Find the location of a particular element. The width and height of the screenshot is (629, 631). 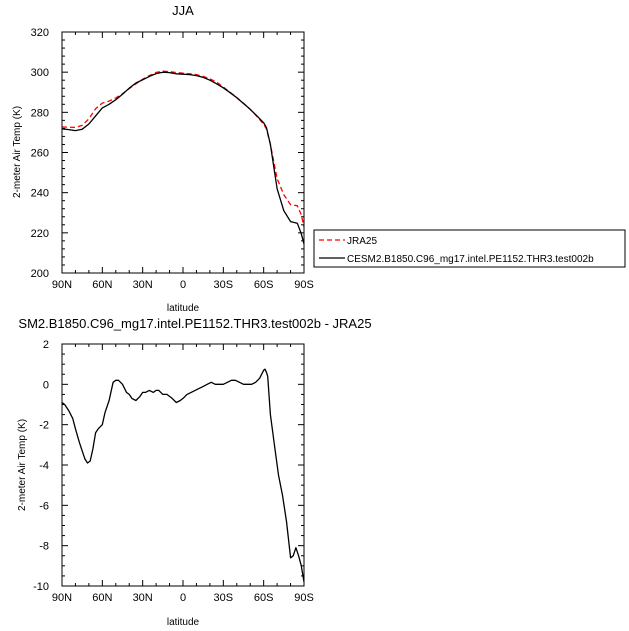

top-chart-title: JJA is located at coordinates (183, 10).